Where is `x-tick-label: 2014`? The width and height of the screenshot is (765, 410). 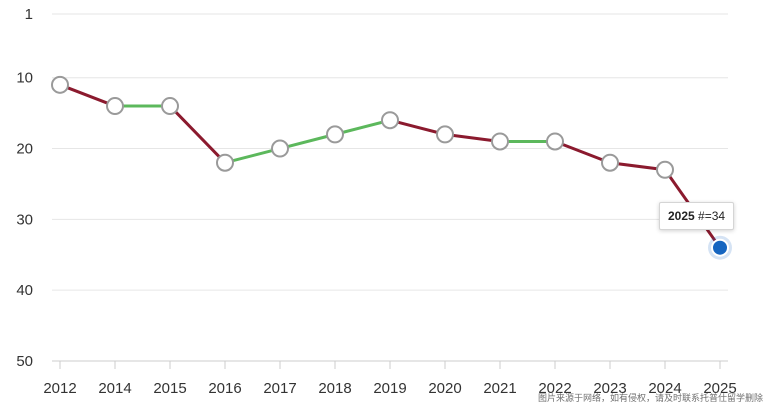 x-tick-label: 2014 is located at coordinates (114, 388).